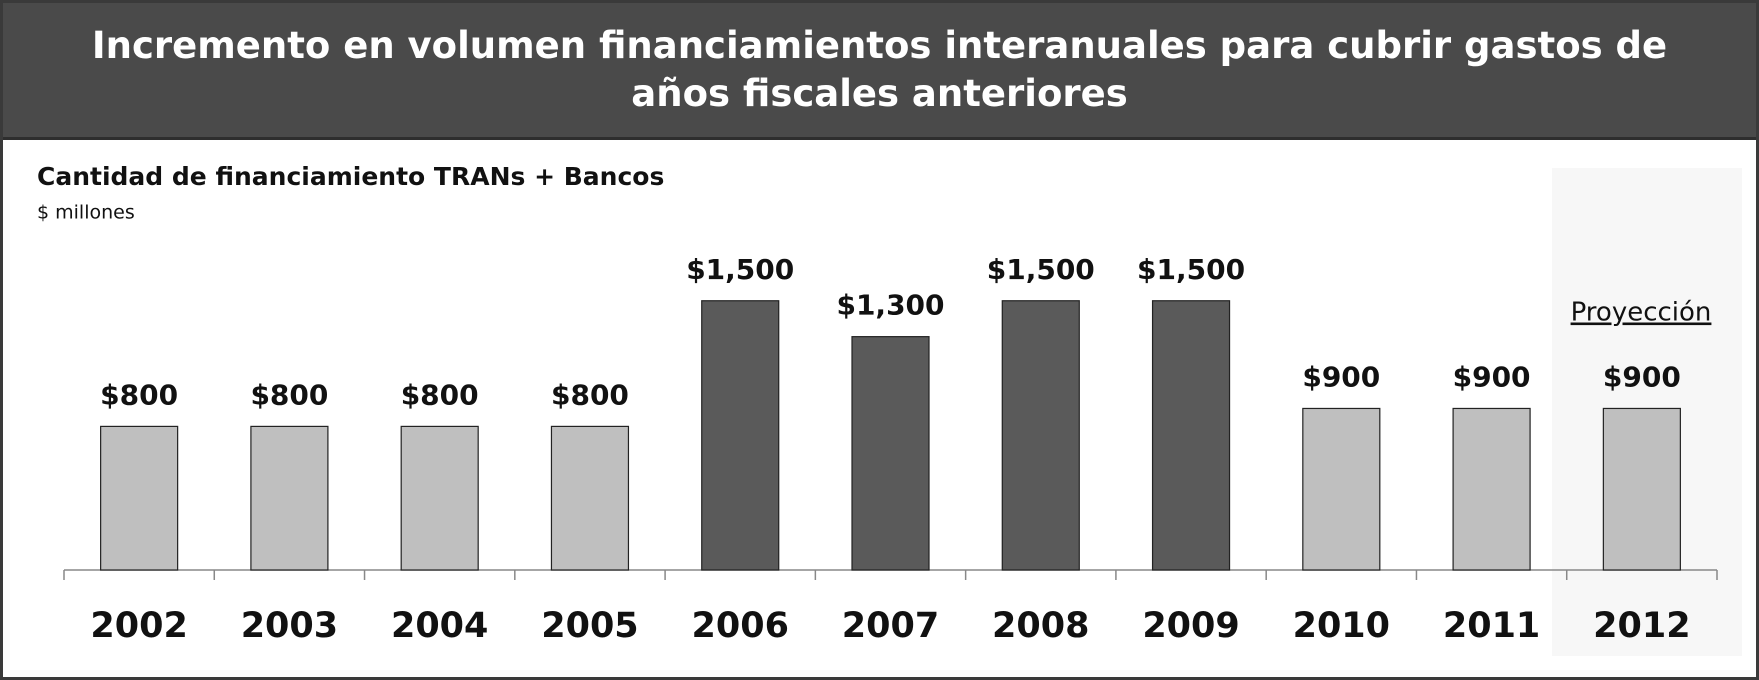 Image resolution: width=1759 pixels, height=680 pixels. Describe the element at coordinates (589, 626) in the screenshot. I see `x-tick-label: 2005` at that location.